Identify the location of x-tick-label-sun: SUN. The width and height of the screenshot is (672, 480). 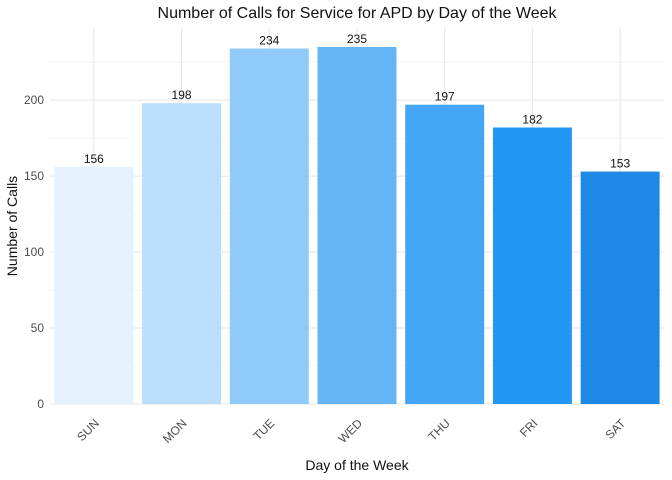
(88, 430).